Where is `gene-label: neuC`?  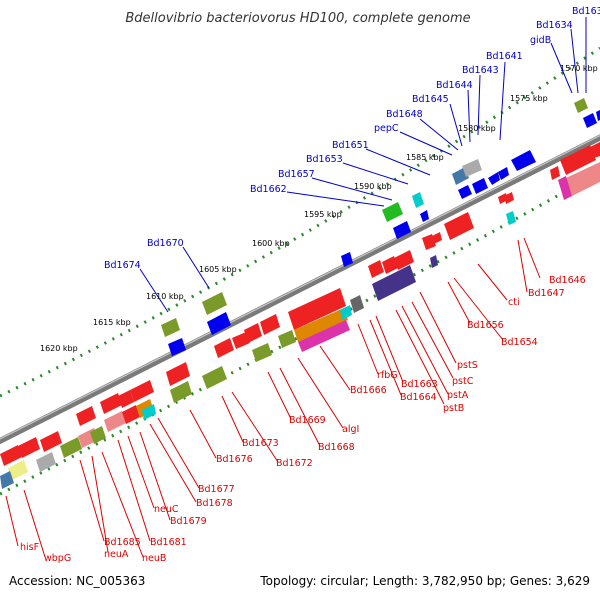
gene-label: neuC is located at coordinates (166, 509).